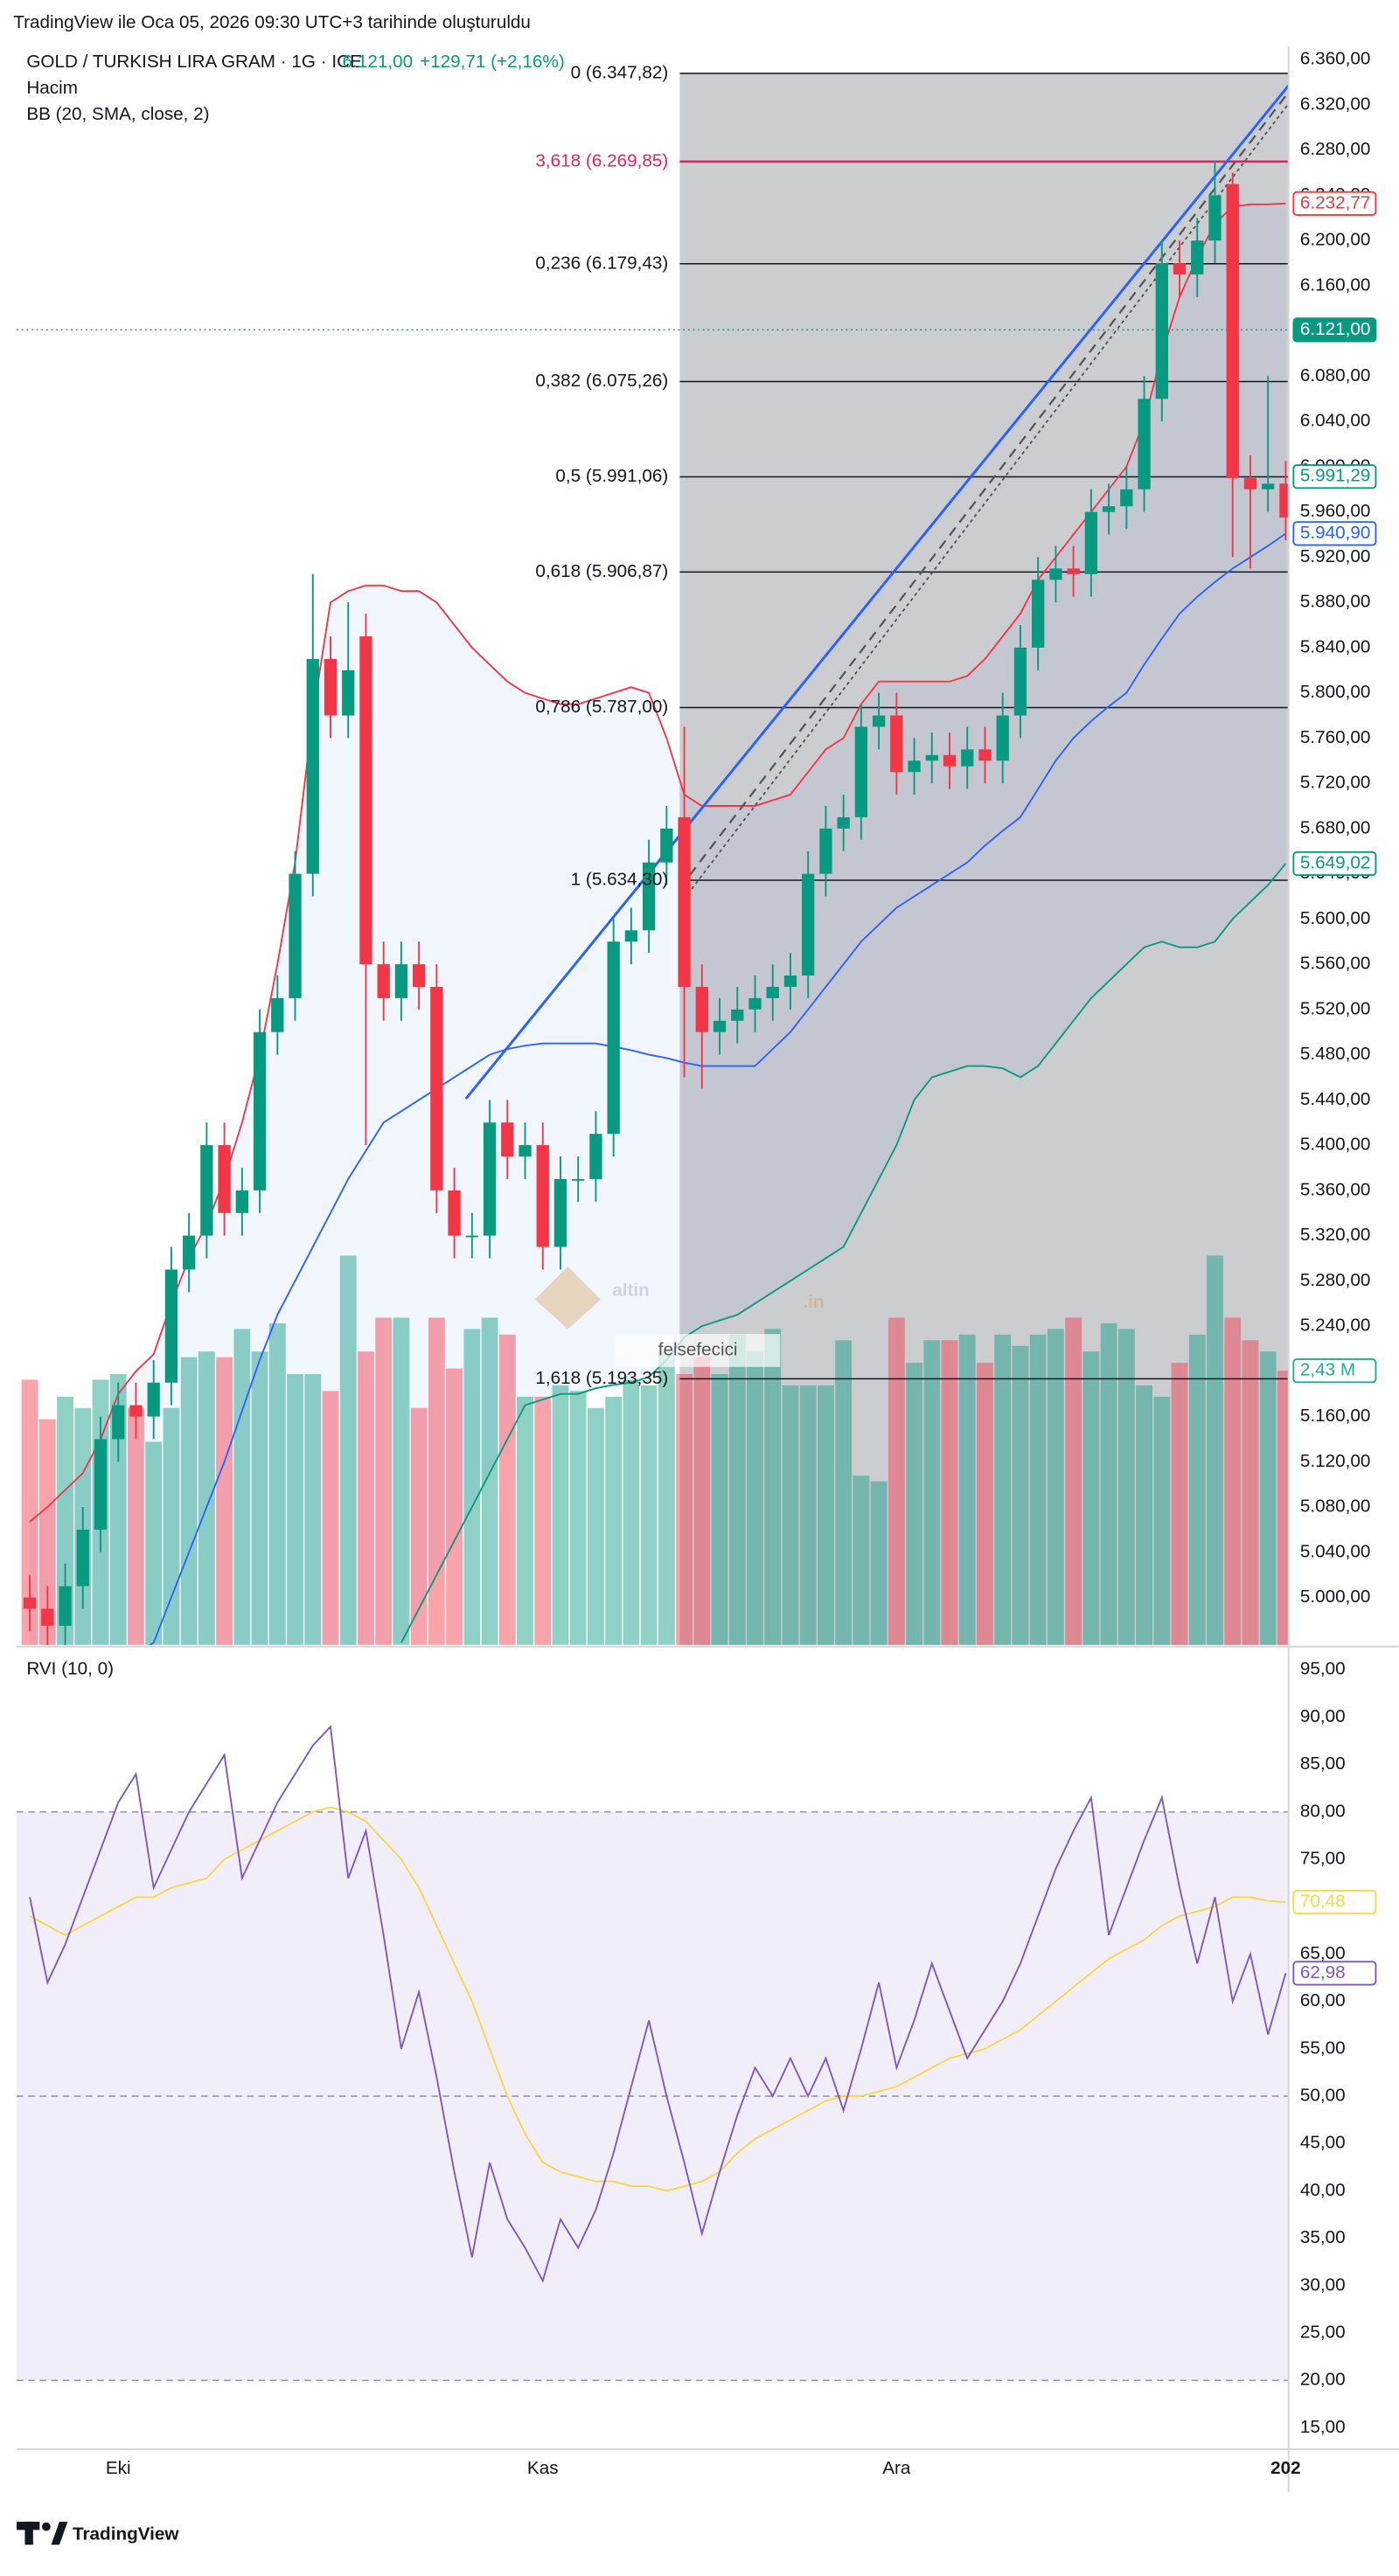  I want to click on bb-middle-label-box, so click(1334, 533).